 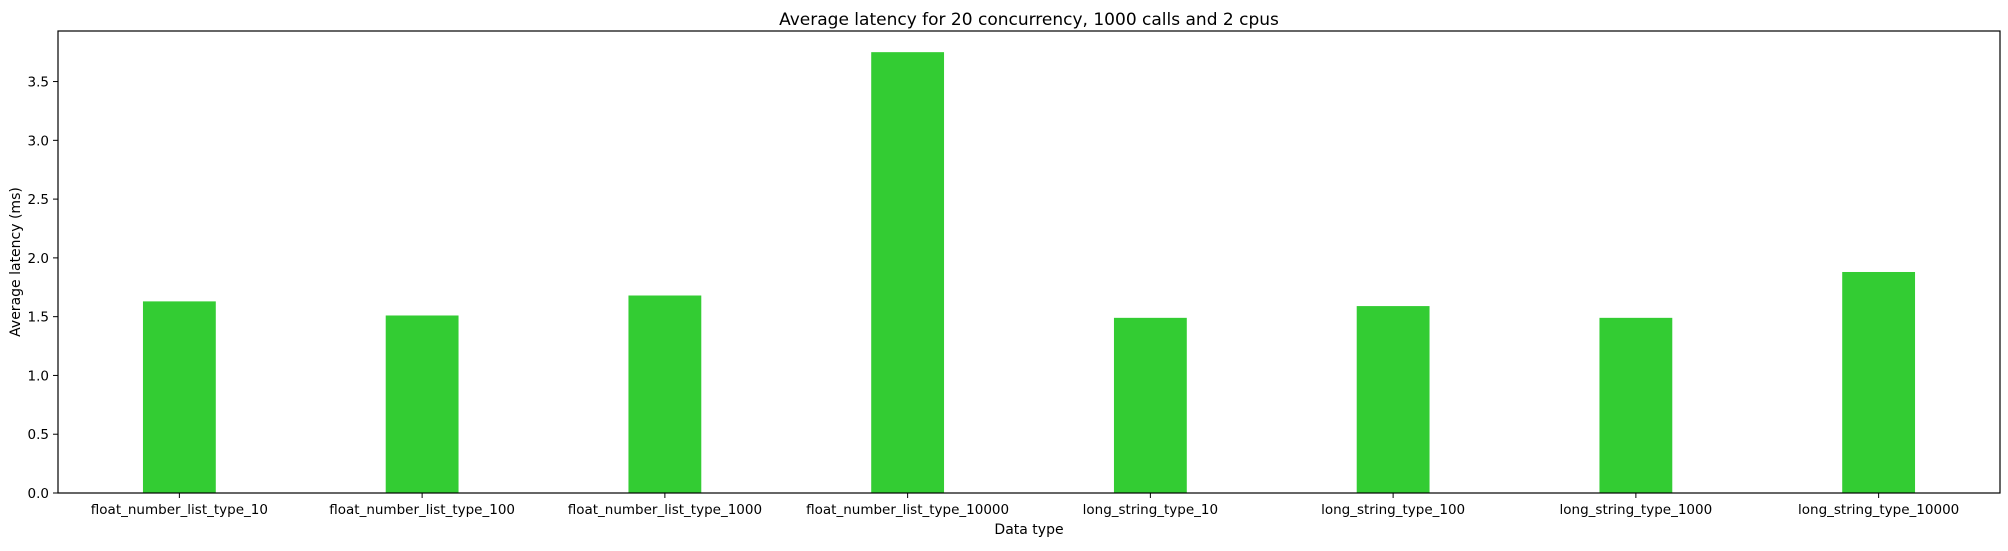 What do you see at coordinates (38, 83) in the screenshot?
I see `y-tick-label: 3.5` at bounding box center [38, 83].